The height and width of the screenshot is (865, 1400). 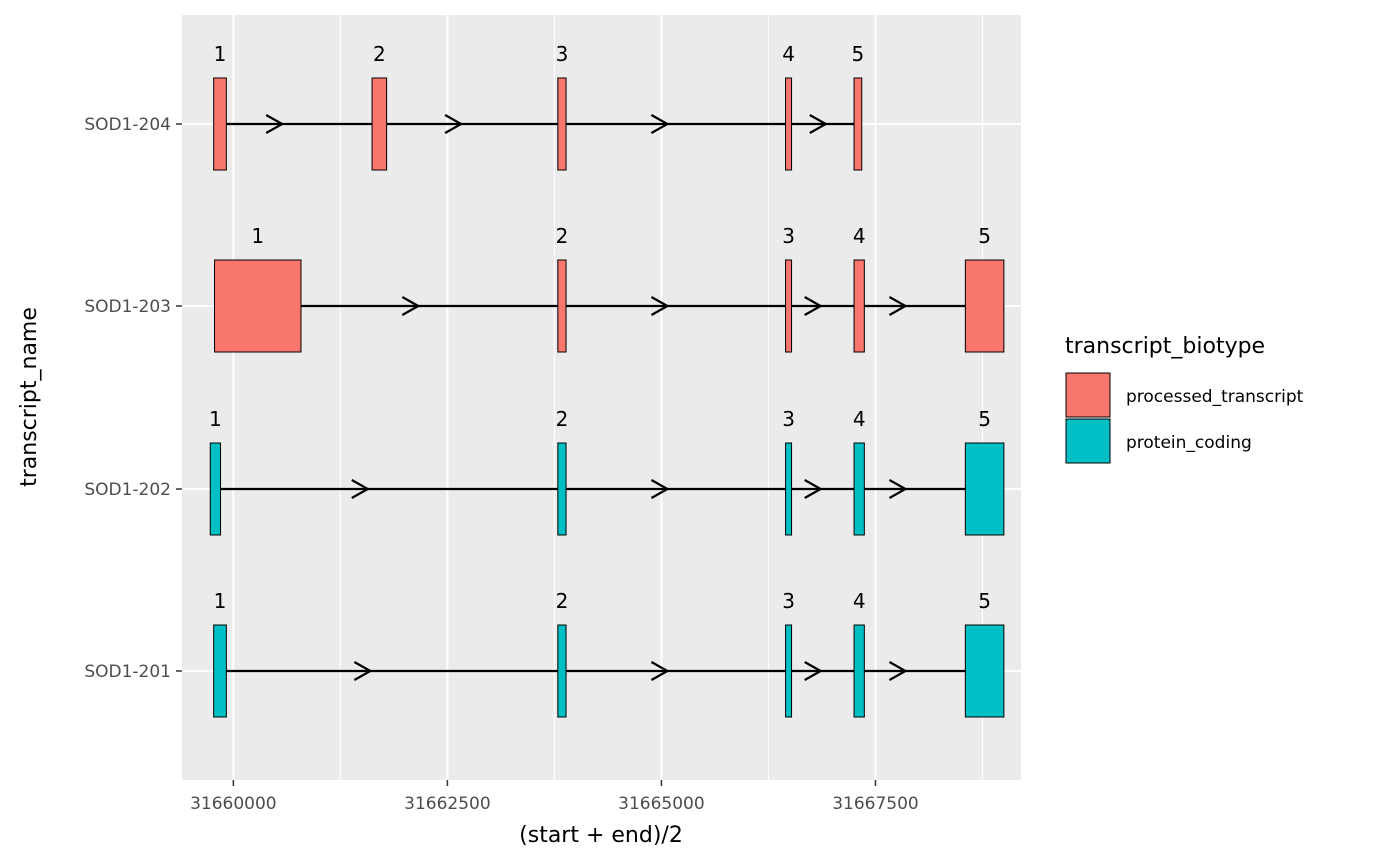 I want to click on y-tick-label: SOD1-203, so click(x=127, y=307).